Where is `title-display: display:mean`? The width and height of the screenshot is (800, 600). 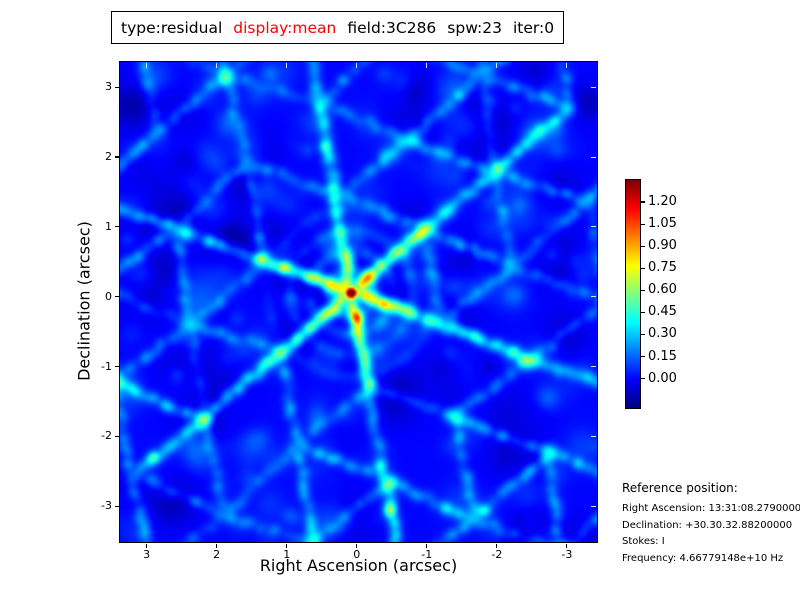 title-display: display:mean is located at coordinates (285, 27).